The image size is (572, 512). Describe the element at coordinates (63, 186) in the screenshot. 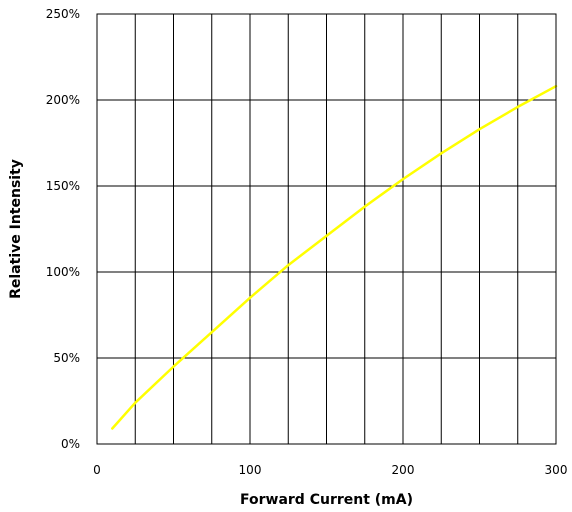

I see `y-tick-label: 150%` at that location.